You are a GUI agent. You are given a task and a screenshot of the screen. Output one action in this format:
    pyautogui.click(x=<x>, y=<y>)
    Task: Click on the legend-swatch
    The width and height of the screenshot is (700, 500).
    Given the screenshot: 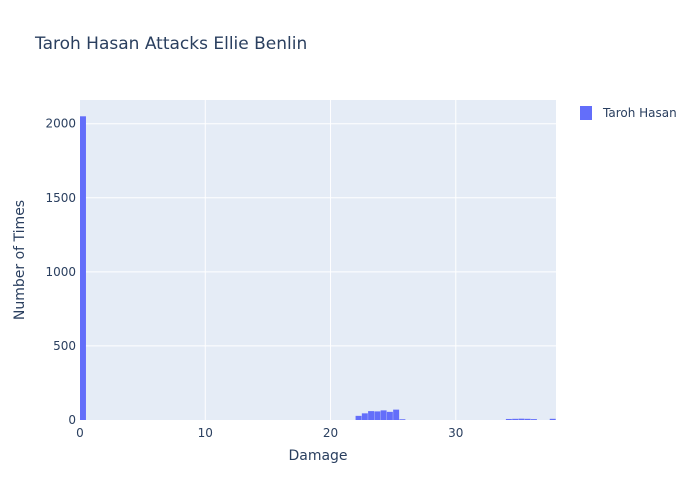 What is the action you would take?
    pyautogui.click(x=586, y=113)
    